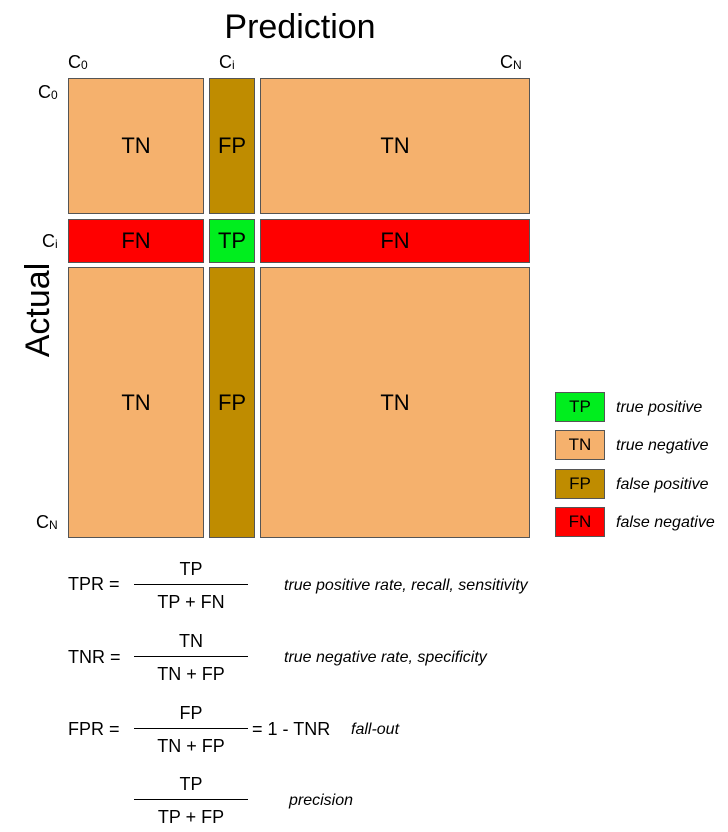  What do you see at coordinates (48, 92) in the screenshot?
I see `row-label-c0: C0` at bounding box center [48, 92].